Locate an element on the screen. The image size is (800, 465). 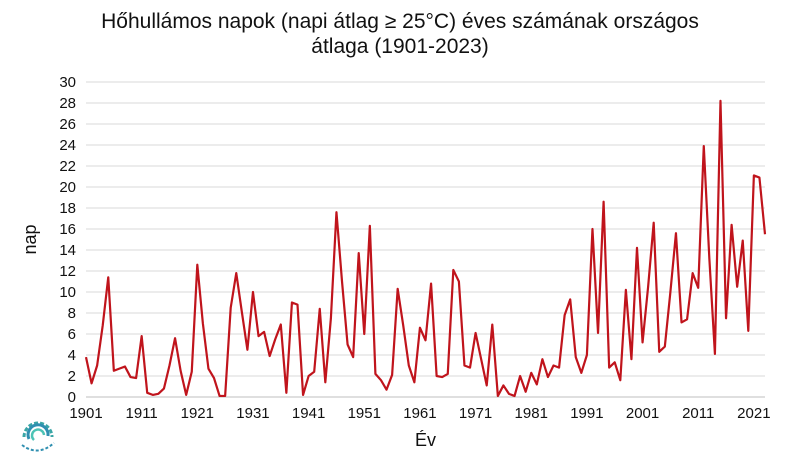
x-tick-label: 1941 is located at coordinates (308, 413).